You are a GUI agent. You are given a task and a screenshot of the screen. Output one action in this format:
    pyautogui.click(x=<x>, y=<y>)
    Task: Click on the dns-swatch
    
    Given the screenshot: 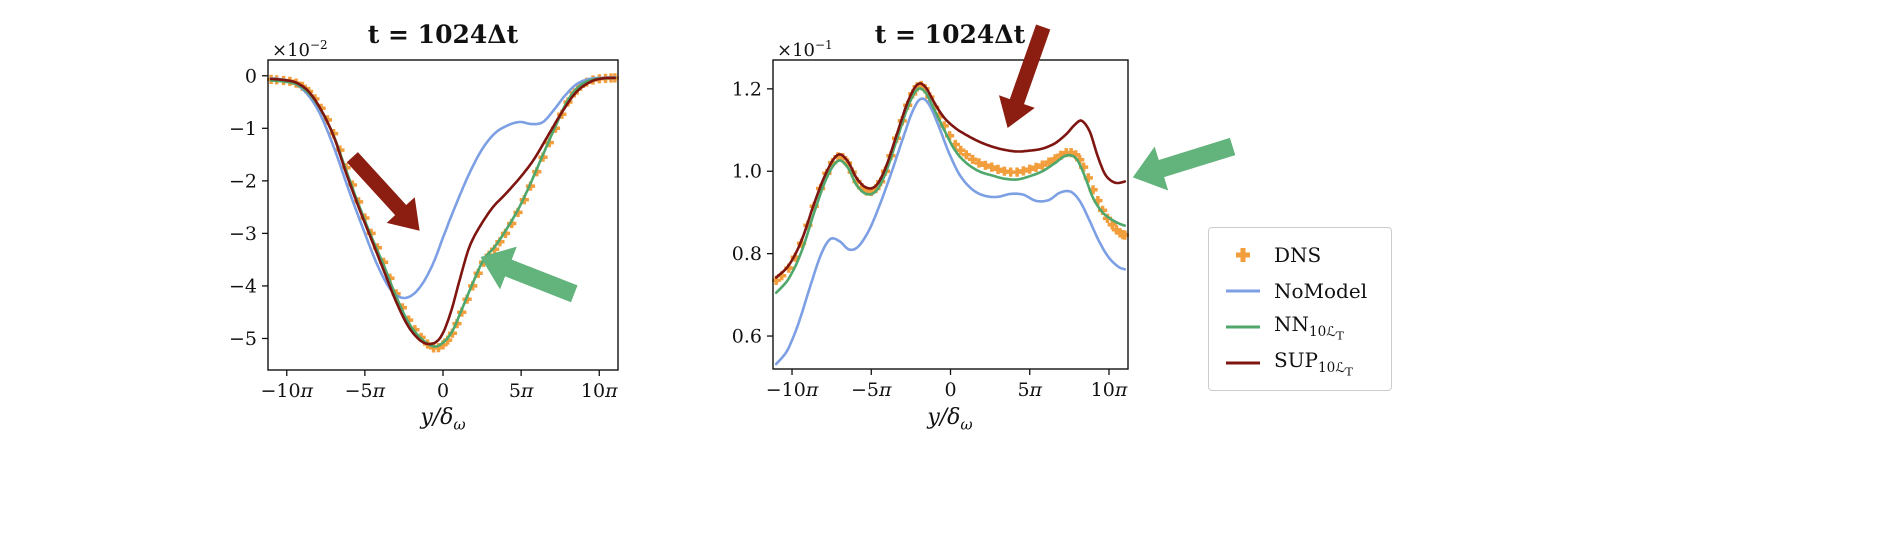 What is the action you would take?
    pyautogui.click(x=1243, y=255)
    